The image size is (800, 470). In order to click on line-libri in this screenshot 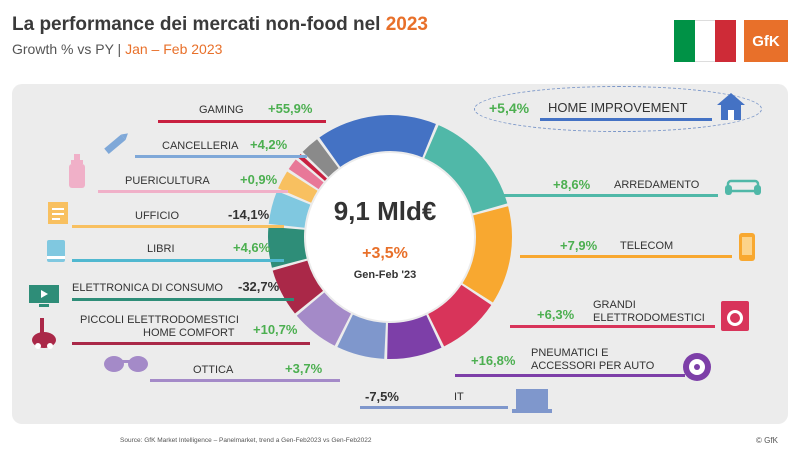, I will do `click(178, 260)`.